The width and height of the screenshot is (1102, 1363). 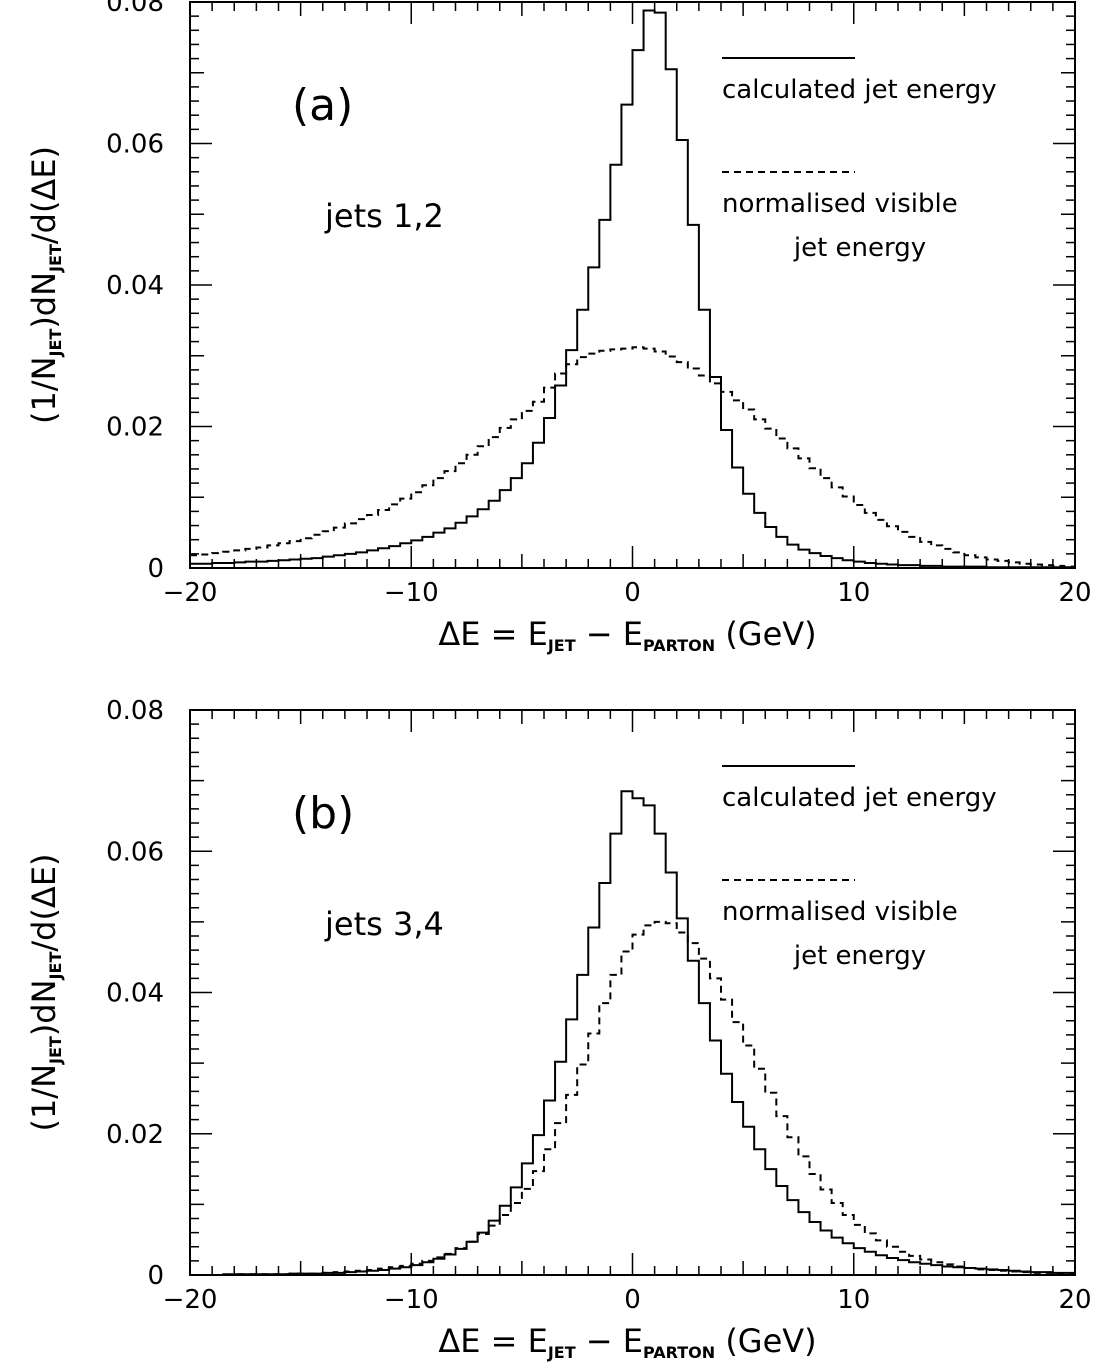 I want to click on panel-label: (b), so click(x=323, y=813).